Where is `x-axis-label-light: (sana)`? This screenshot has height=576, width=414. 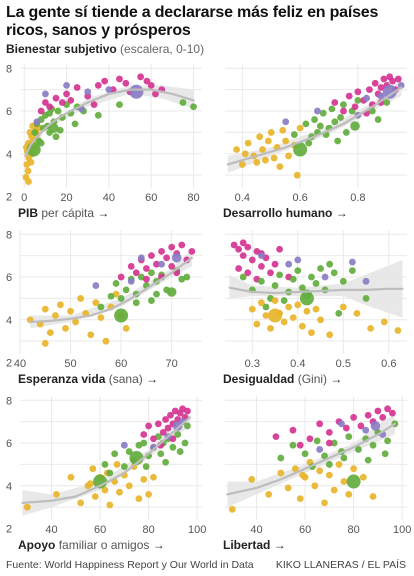 x-axis-label-light: (sana) is located at coordinates (125, 379).